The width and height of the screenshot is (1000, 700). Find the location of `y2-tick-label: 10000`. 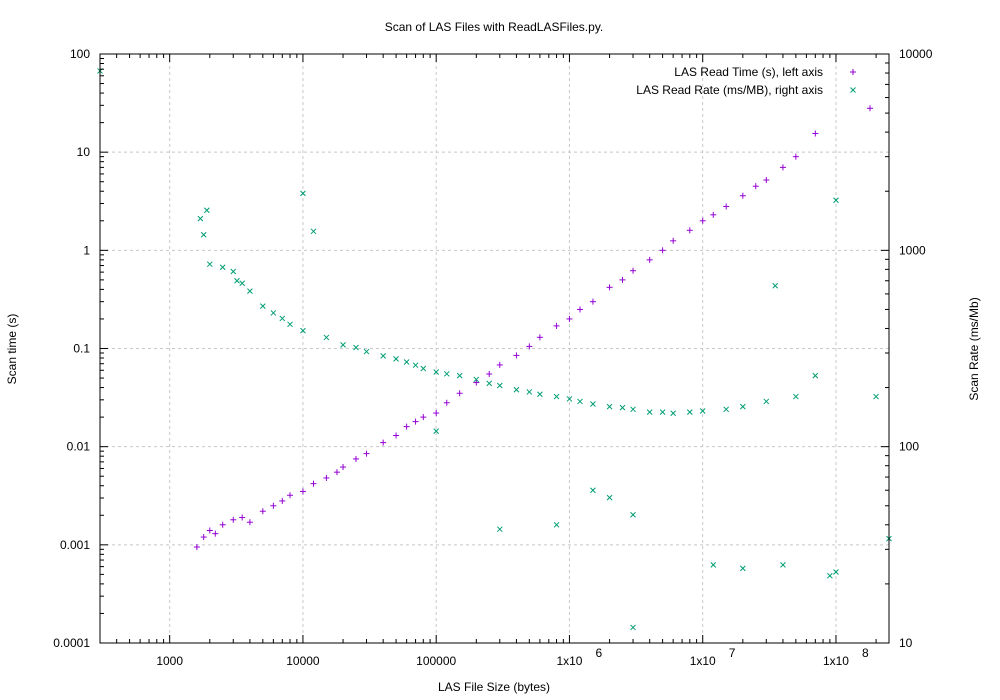

y2-tick-label: 10000 is located at coordinates (916, 54).